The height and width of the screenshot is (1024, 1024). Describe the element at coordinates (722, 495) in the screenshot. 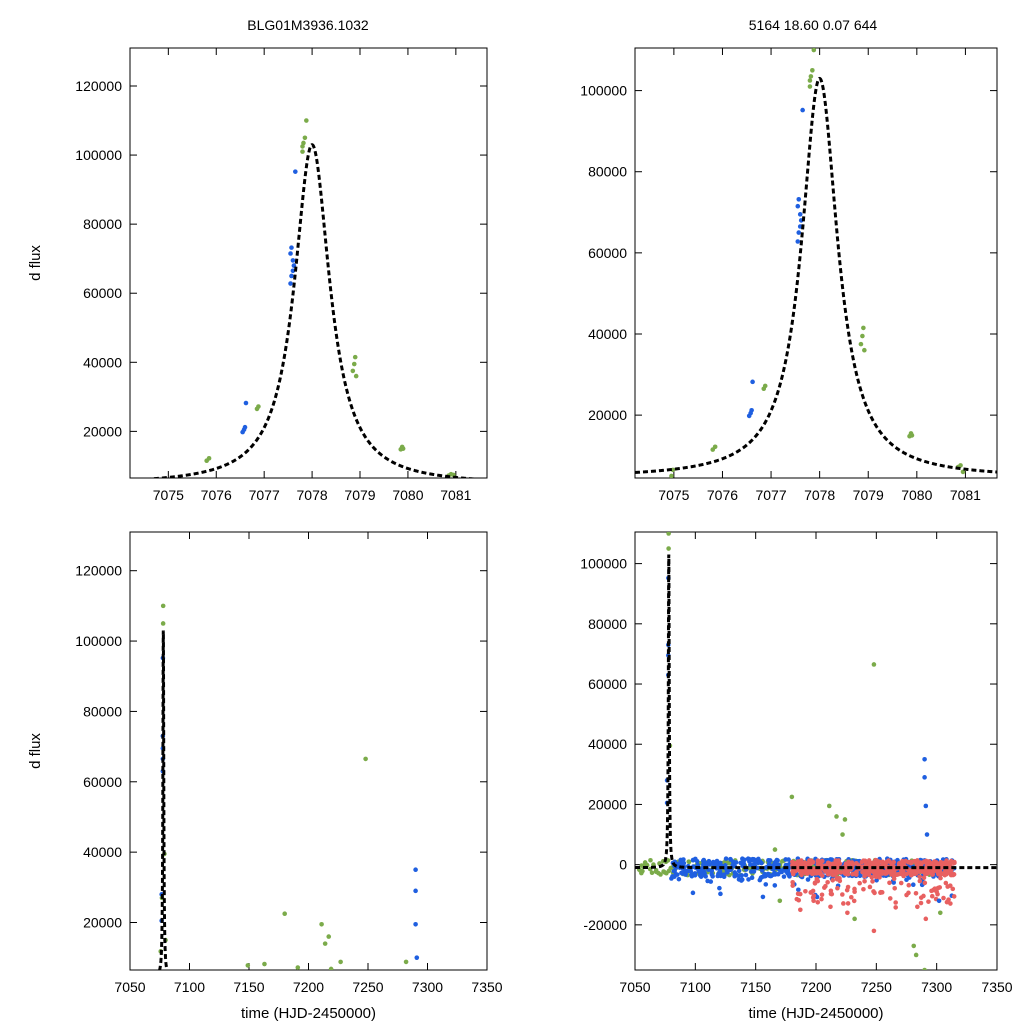

I see `x-tick-label: 7076` at that location.